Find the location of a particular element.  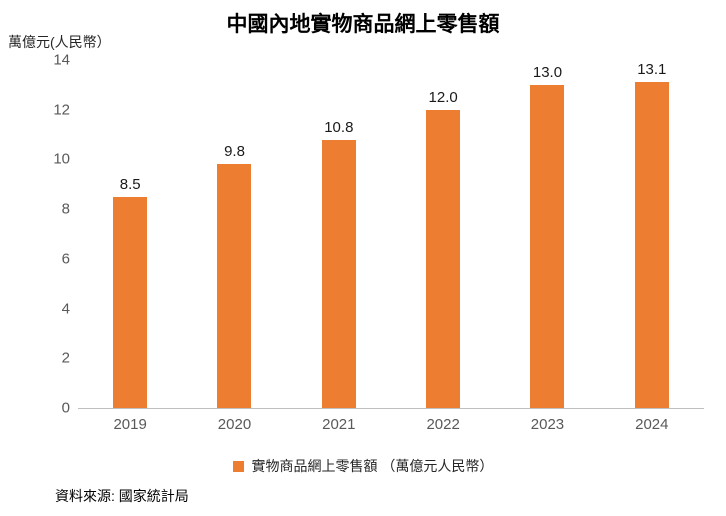

x-tick-label: 2019 is located at coordinates (130, 424).